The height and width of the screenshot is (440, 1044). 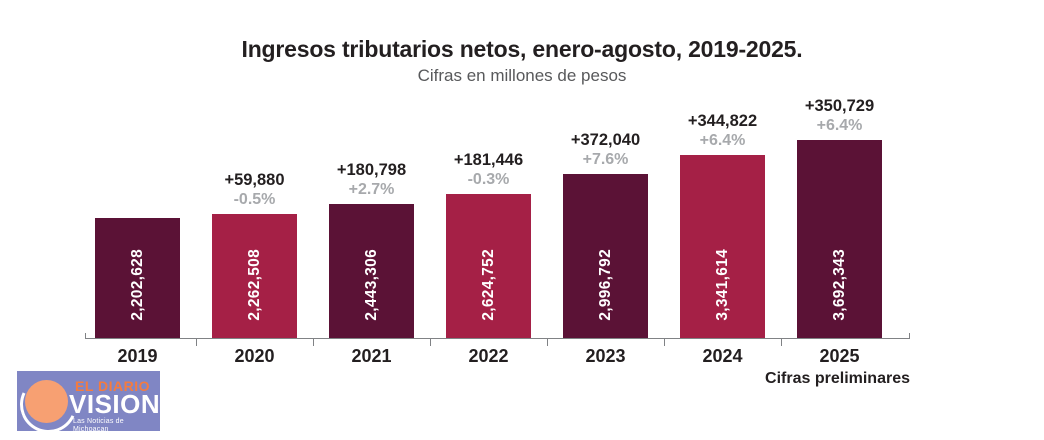 I want to click on bar-2022: 2,624,752, so click(x=488, y=266).